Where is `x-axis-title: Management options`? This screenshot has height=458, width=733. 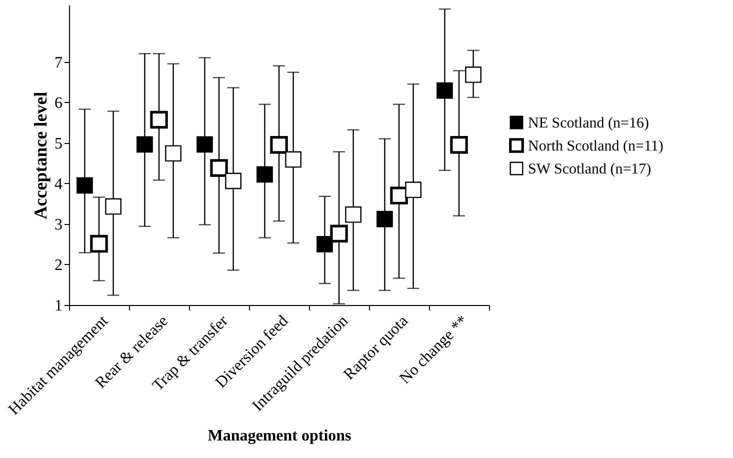
x-axis-title: Management options is located at coordinates (280, 436).